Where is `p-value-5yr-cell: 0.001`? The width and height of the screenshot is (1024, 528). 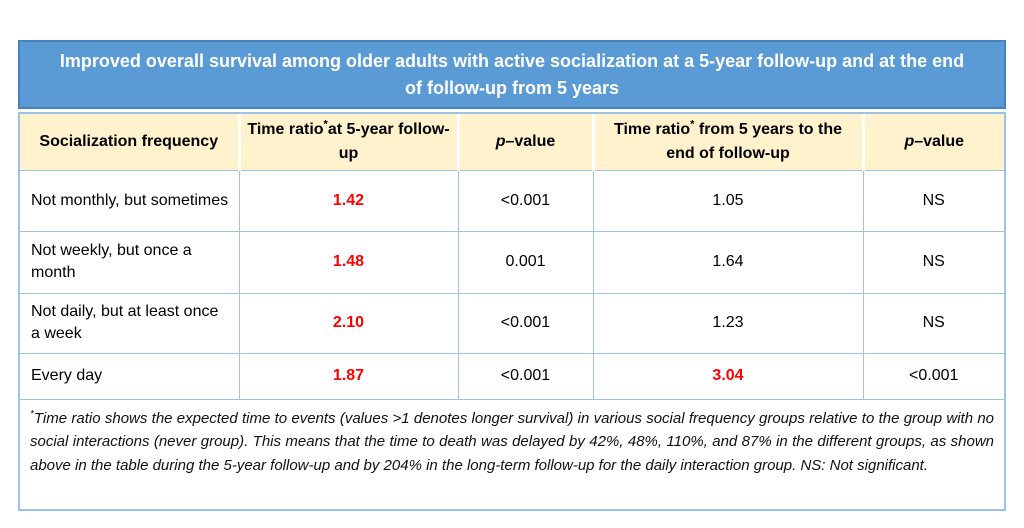
p-value-5yr-cell: 0.001 is located at coordinates (525, 261).